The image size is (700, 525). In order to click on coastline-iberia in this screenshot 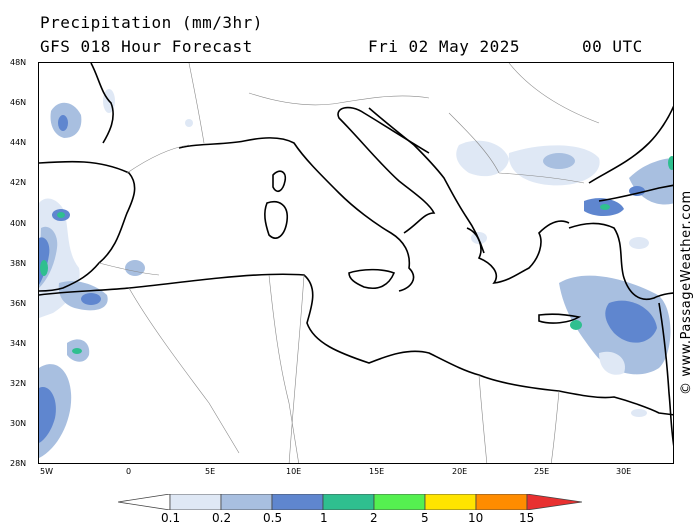, I will do `click(87, 226)`.